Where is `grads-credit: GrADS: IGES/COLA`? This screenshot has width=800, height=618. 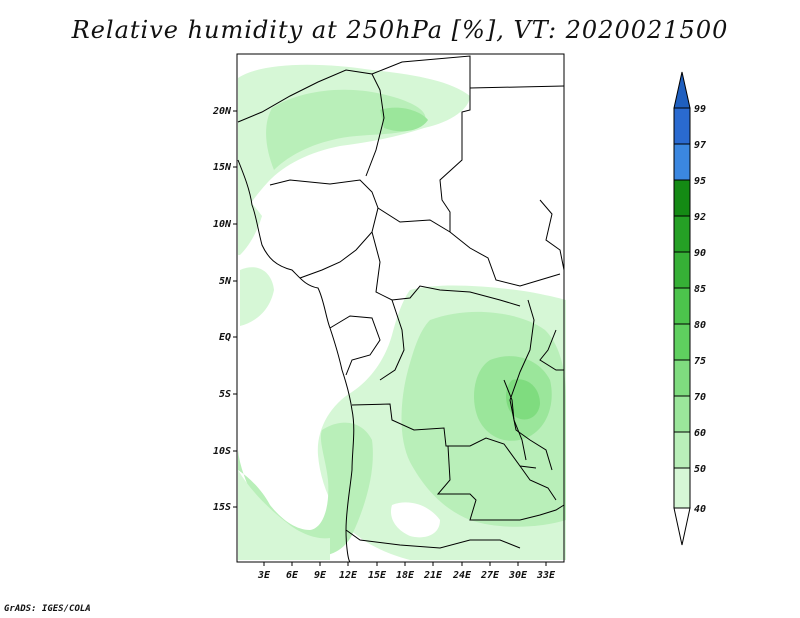 grads-credit: GrADS: IGES/COLA is located at coordinates (47, 609).